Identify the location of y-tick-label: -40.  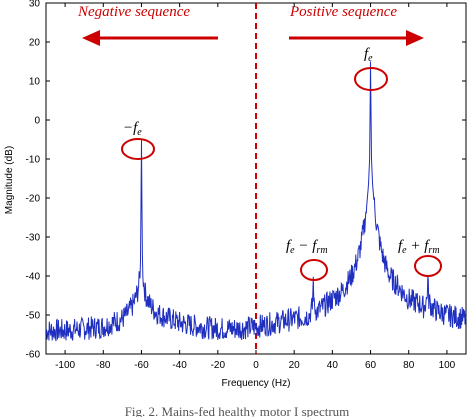
(33, 277).